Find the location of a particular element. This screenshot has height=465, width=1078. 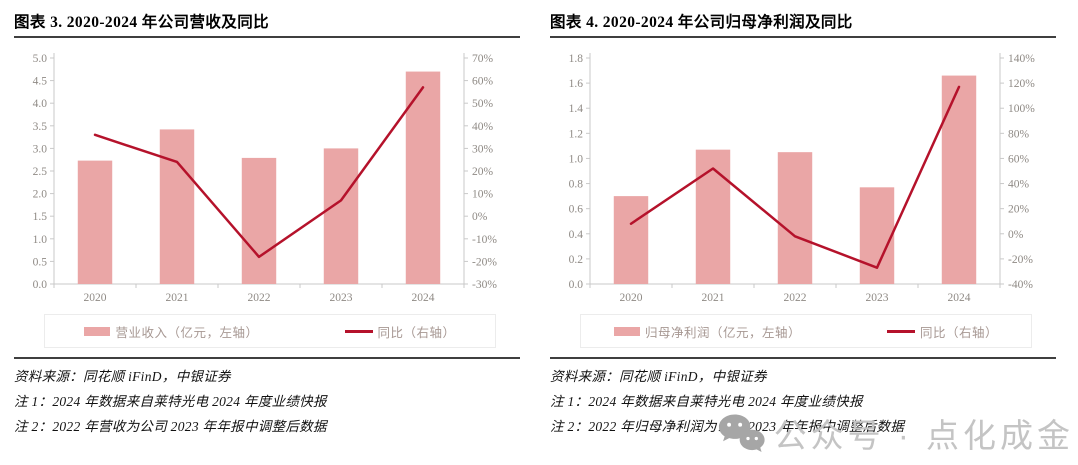

svg-text: 80% is located at coordinates (1019, 134).